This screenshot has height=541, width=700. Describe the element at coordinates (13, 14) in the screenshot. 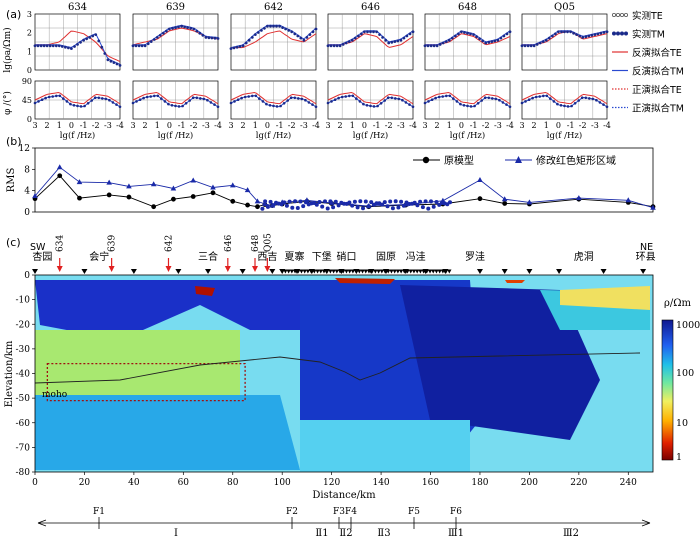

I see `panel-a-label: (a)` at that location.